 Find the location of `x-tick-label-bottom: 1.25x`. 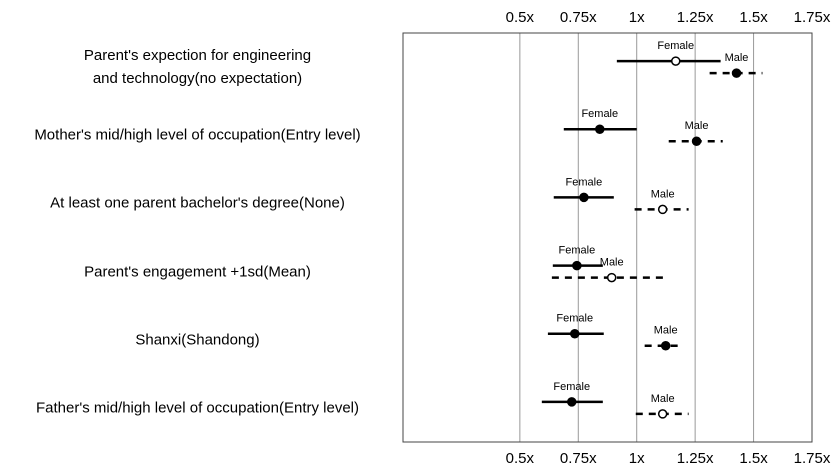

x-tick-label-bottom: 1.25x is located at coordinates (695, 458).